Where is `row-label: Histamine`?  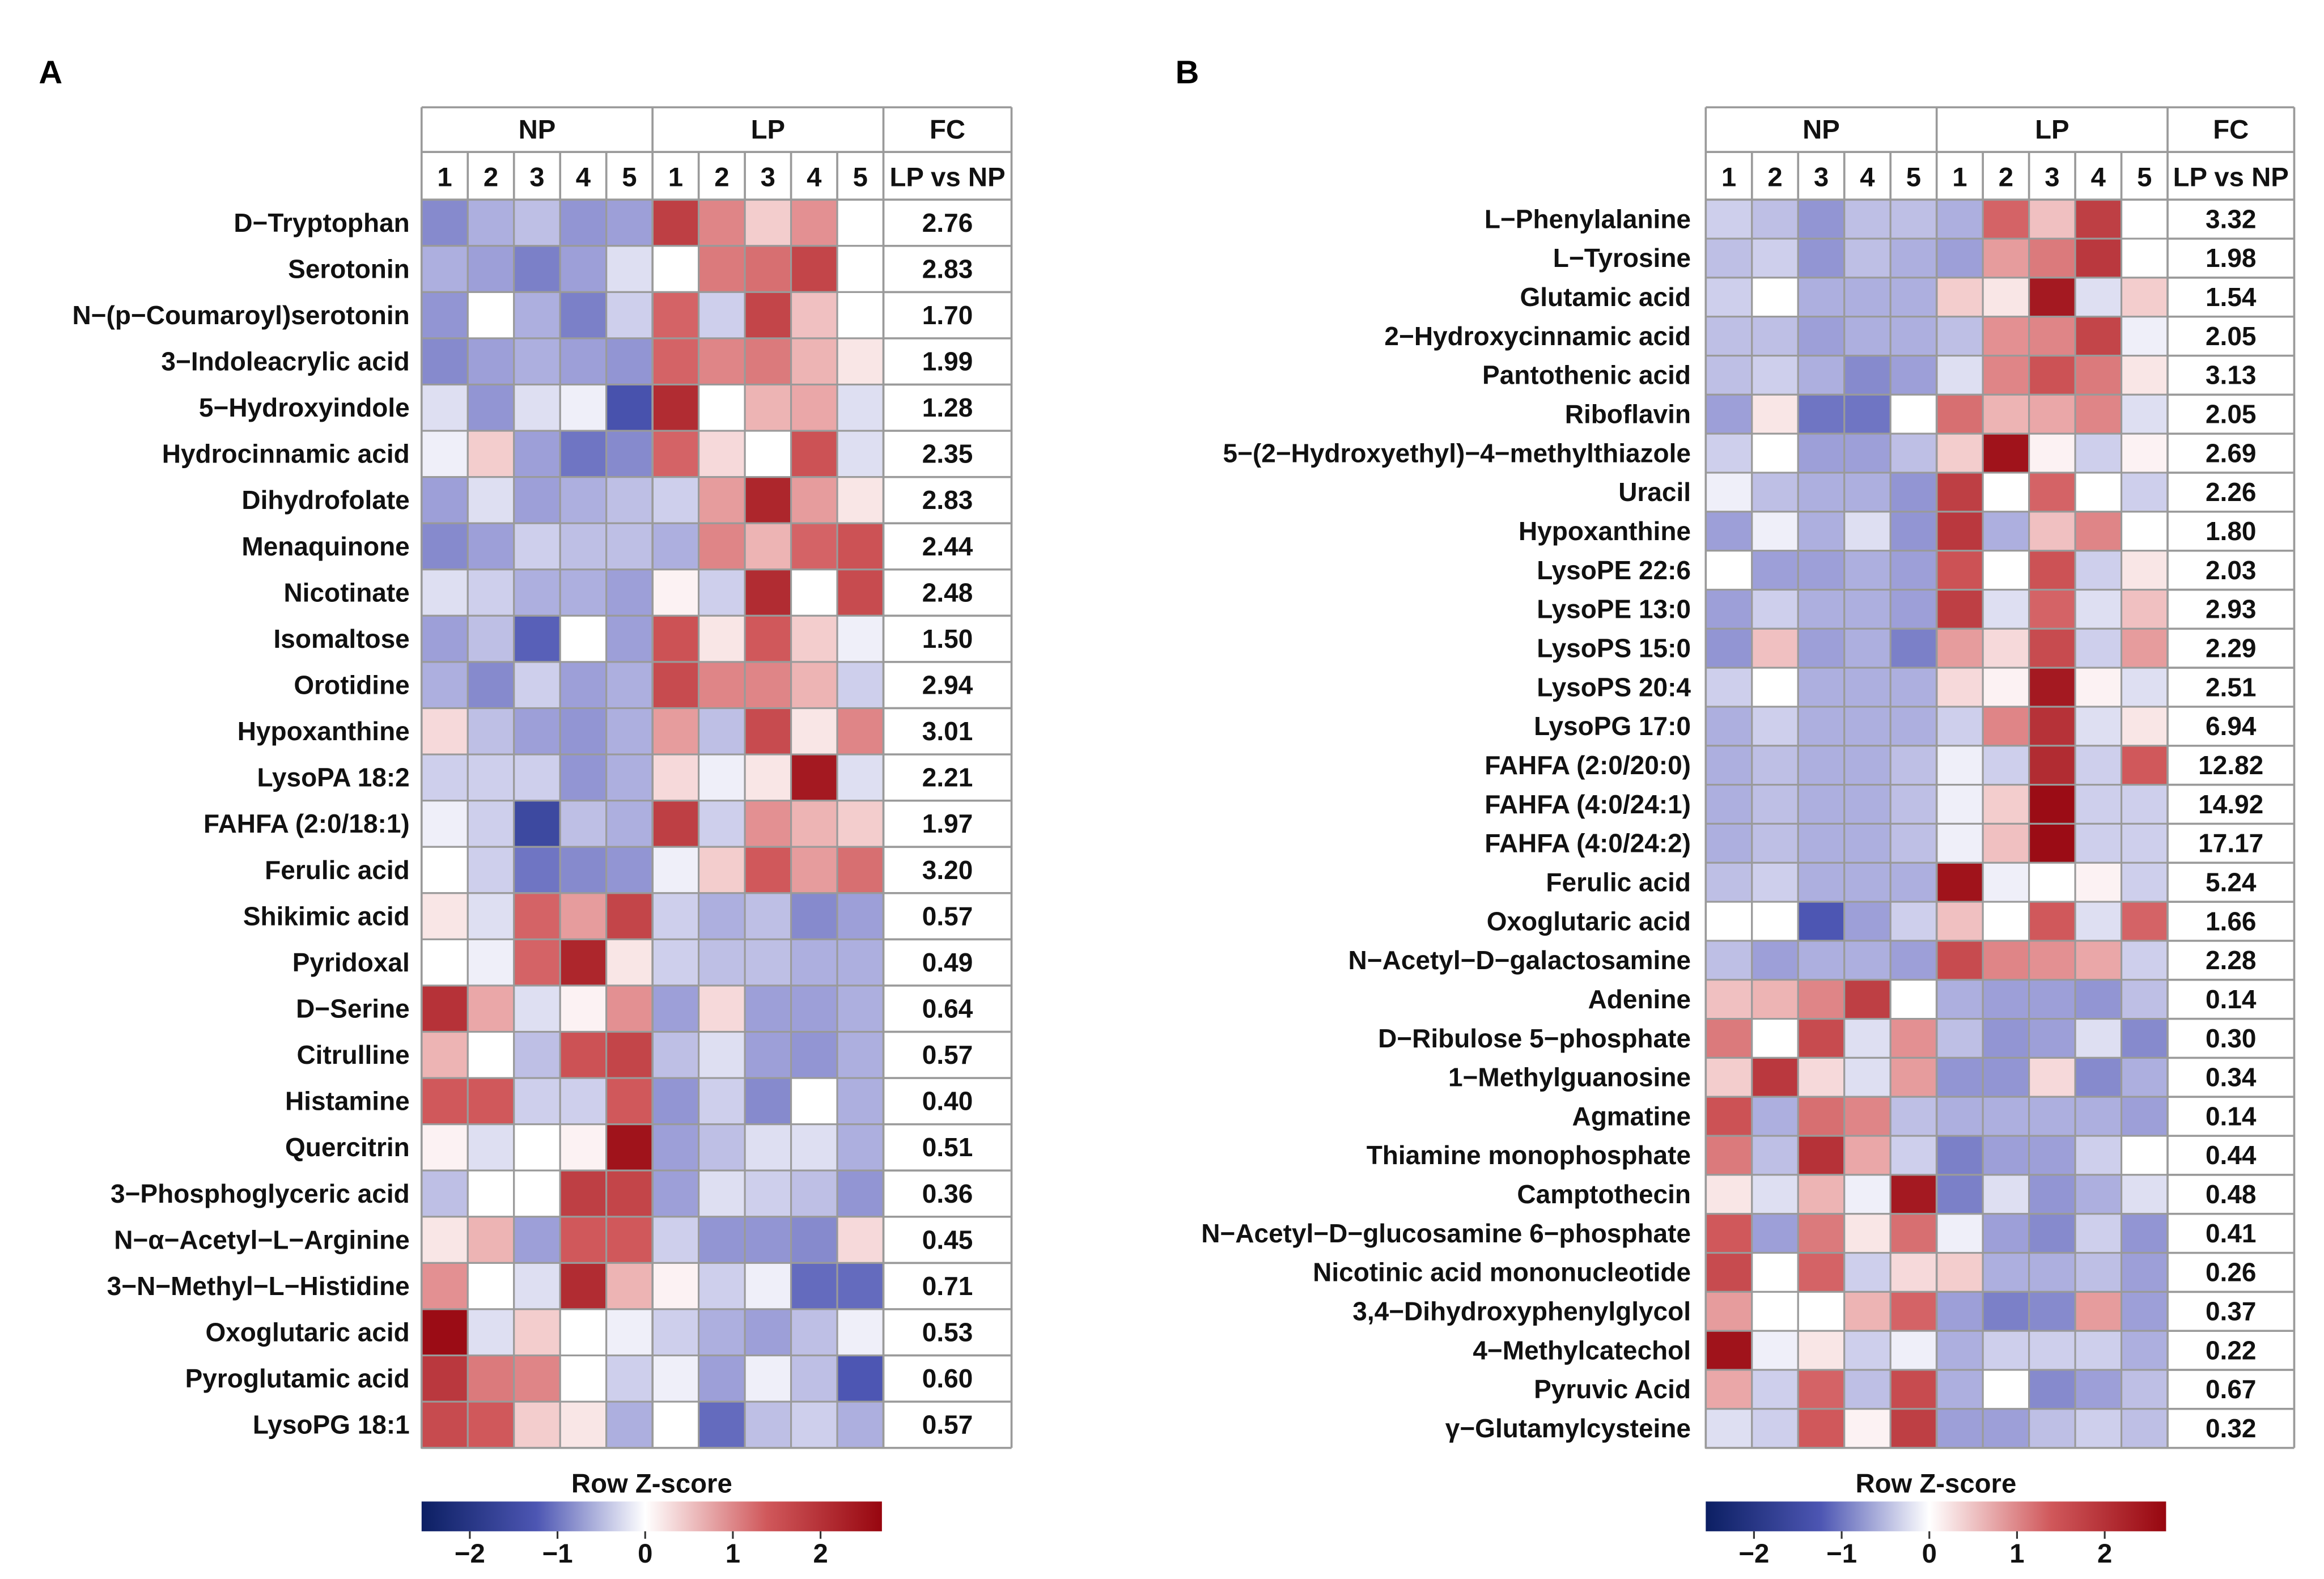 row-label: Histamine is located at coordinates (347, 1101).